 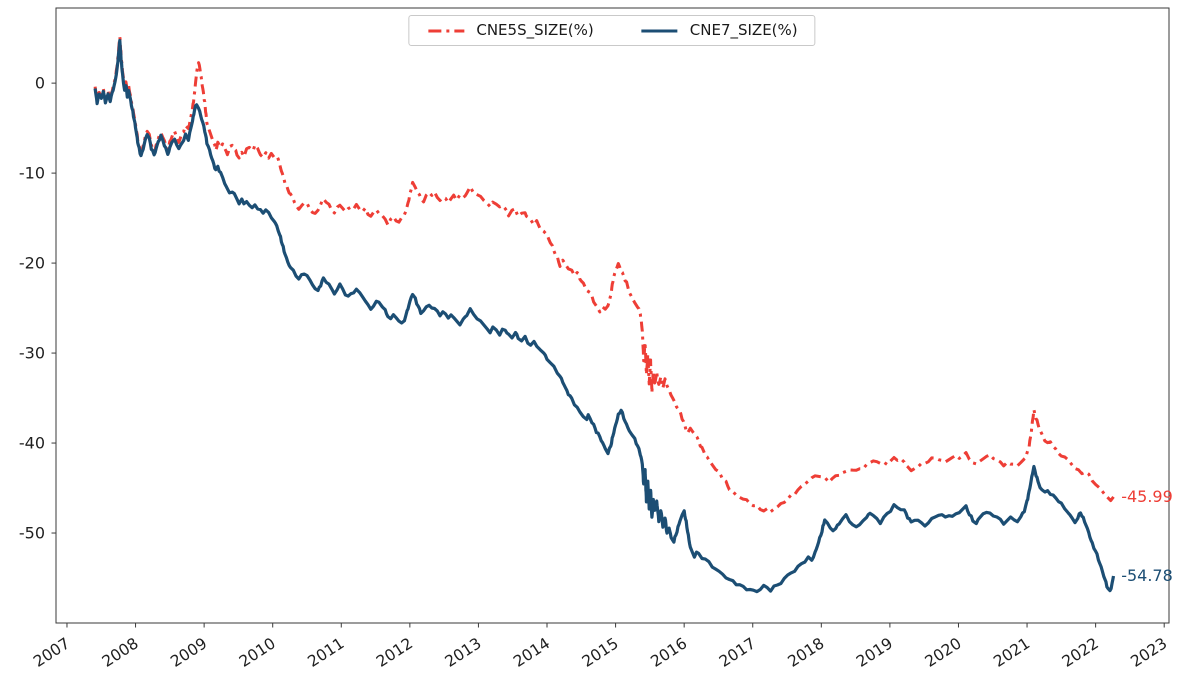 What do you see at coordinates (874, 652) in the screenshot?
I see `x-tick-label: 2019` at bounding box center [874, 652].